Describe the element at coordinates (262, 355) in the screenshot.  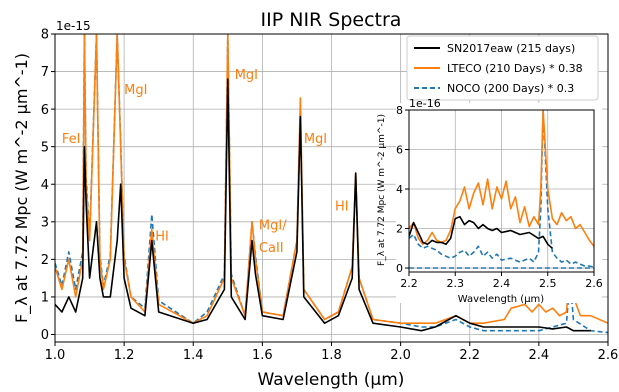
I see `main-x-tick-label: 1.6` at that location.